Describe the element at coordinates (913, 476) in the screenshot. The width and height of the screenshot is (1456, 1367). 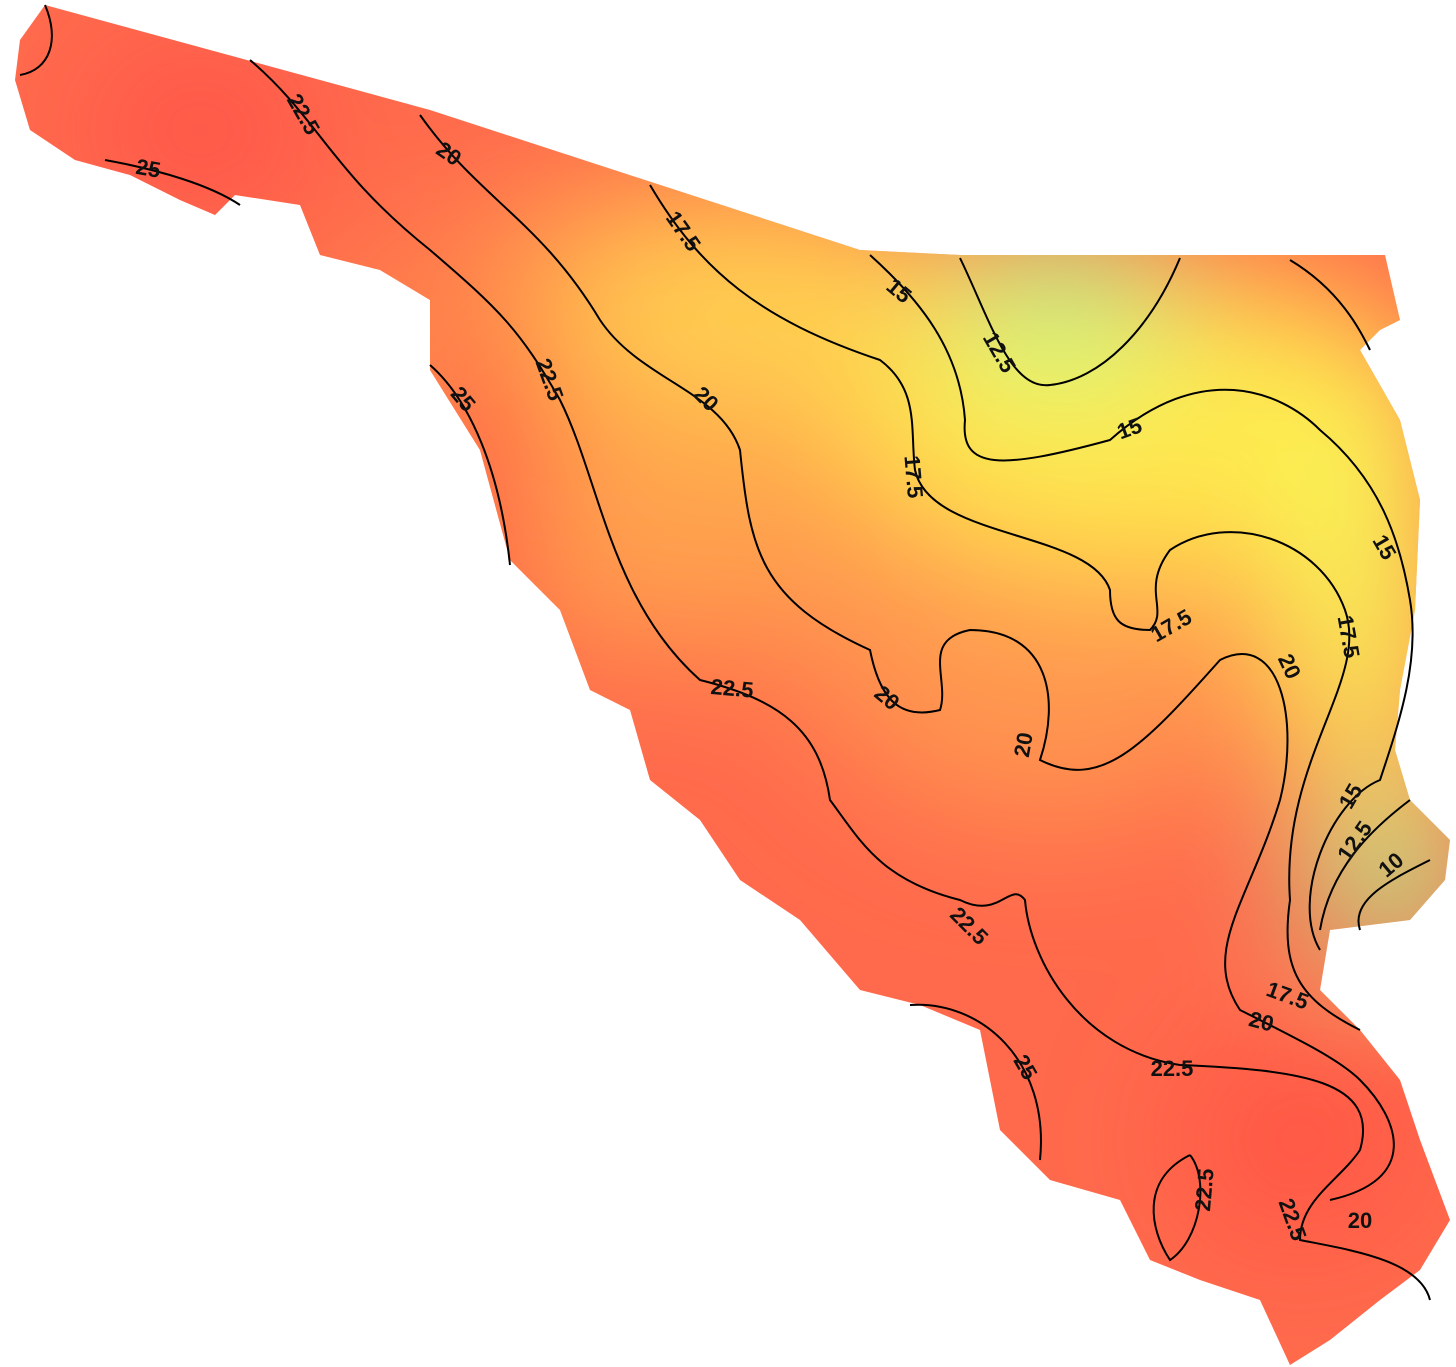
I see `contour-label: 17.5` at that location.